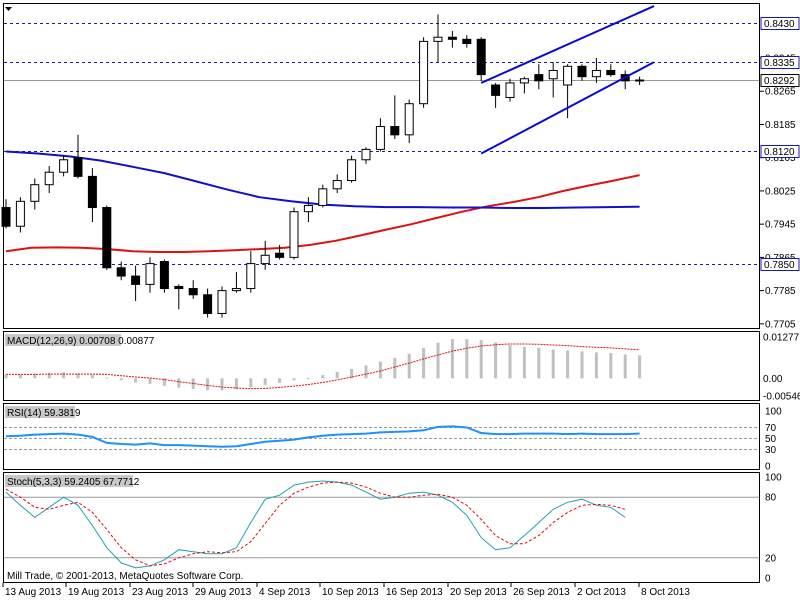  Describe the element at coordinates (779, 152) in the screenshot. I see `price-level-label-2: 0.8120` at that location.